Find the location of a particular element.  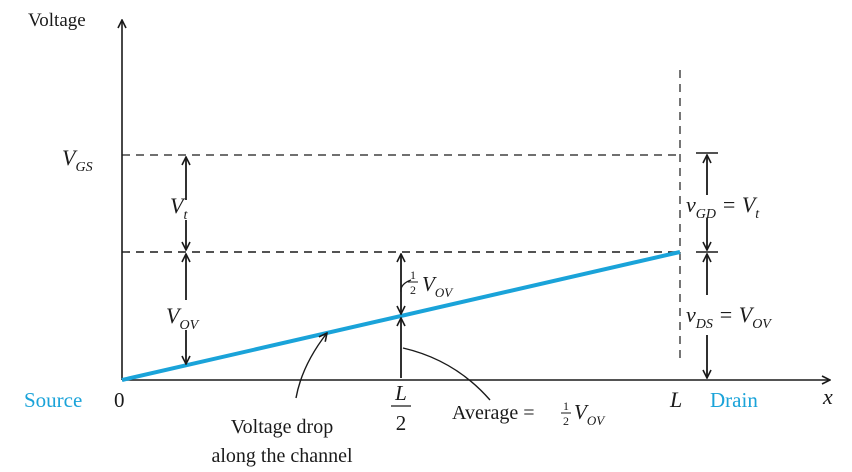

vgd-equals-vt-label: vGD = Vt is located at coordinates (723, 207).